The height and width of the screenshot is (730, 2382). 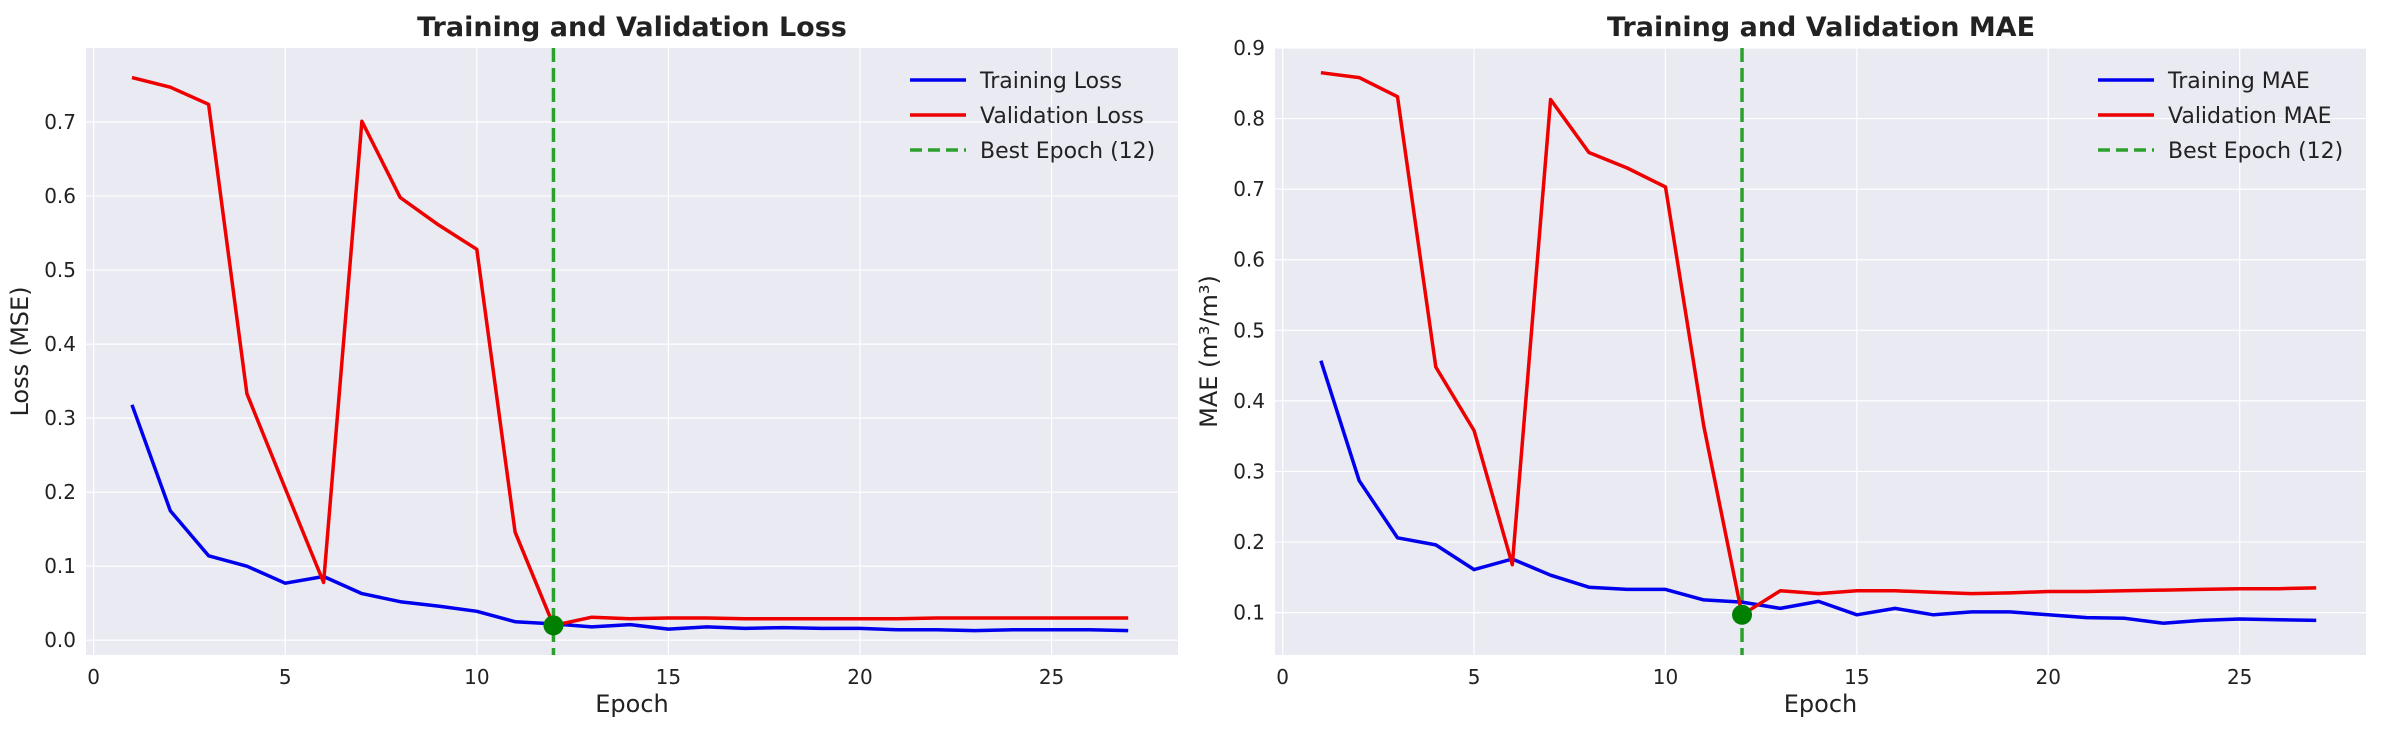 I want to click on loss-series-line-training, so click(x=629, y=518).